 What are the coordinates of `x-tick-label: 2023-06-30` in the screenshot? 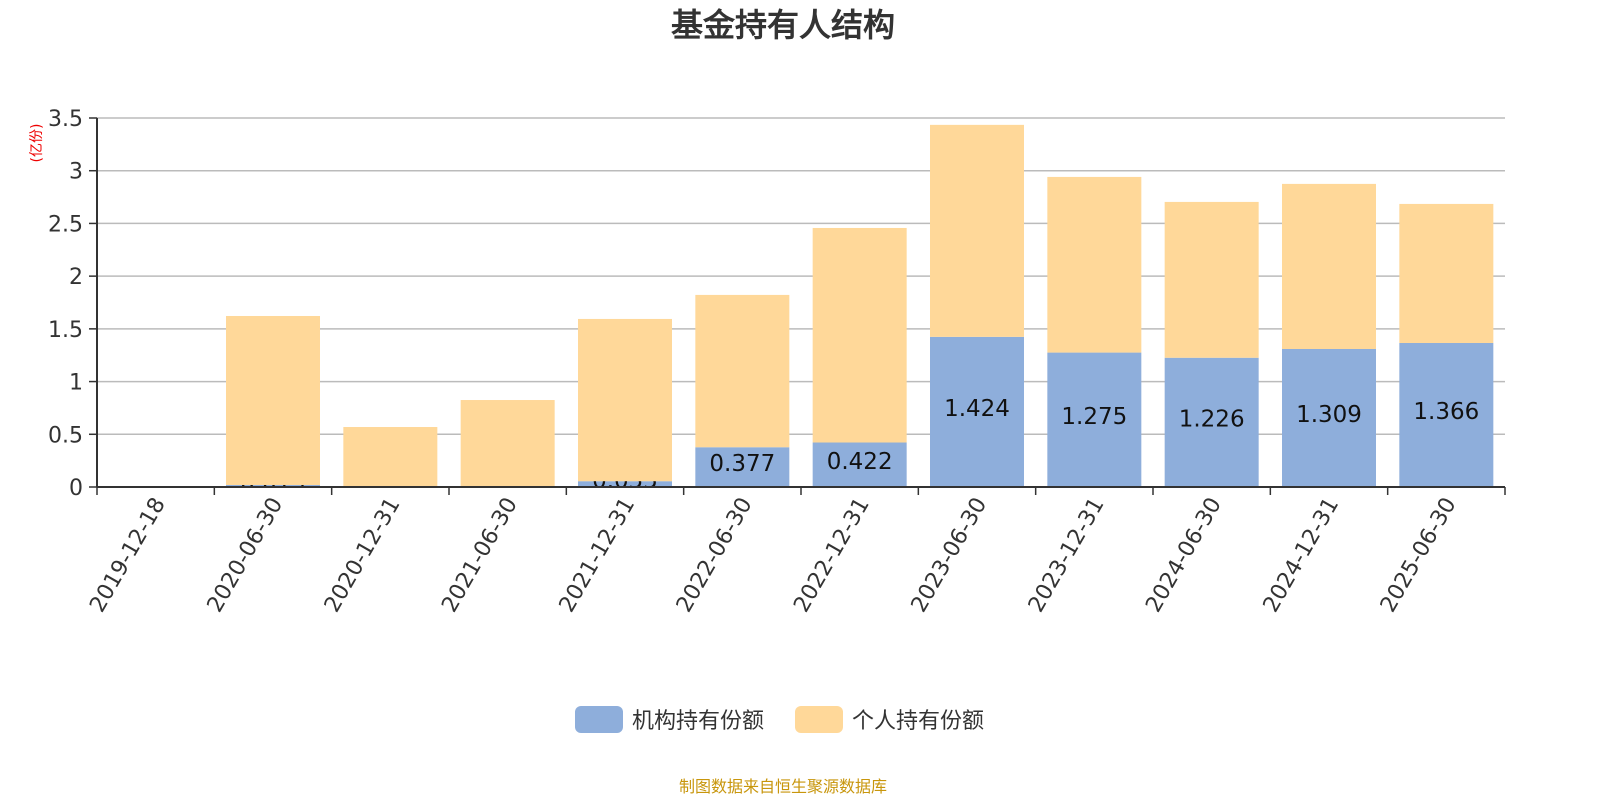 It's located at (950, 555).